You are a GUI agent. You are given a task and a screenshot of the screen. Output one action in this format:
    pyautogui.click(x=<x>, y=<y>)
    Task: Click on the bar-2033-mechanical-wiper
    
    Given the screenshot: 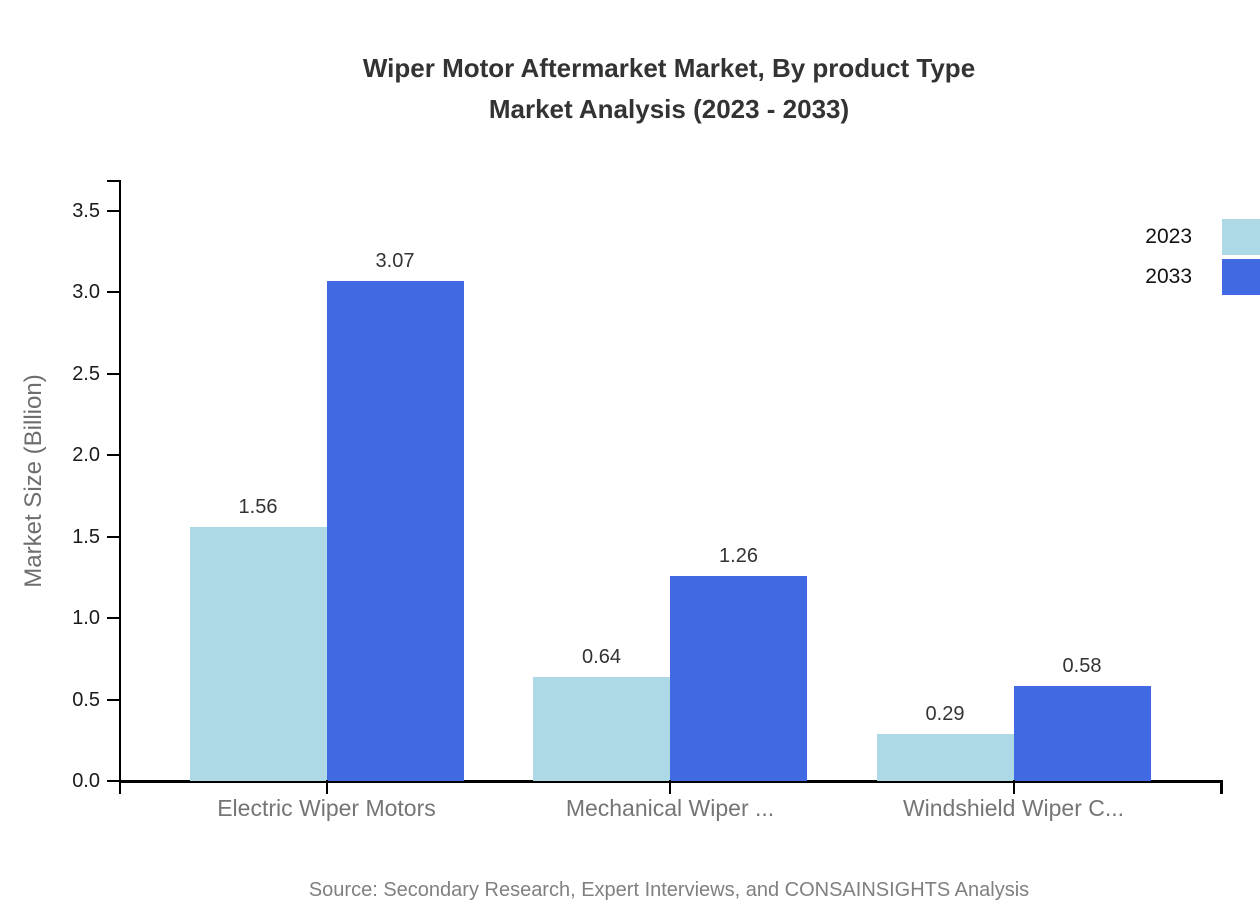 What is the action you would take?
    pyautogui.click(x=738, y=678)
    